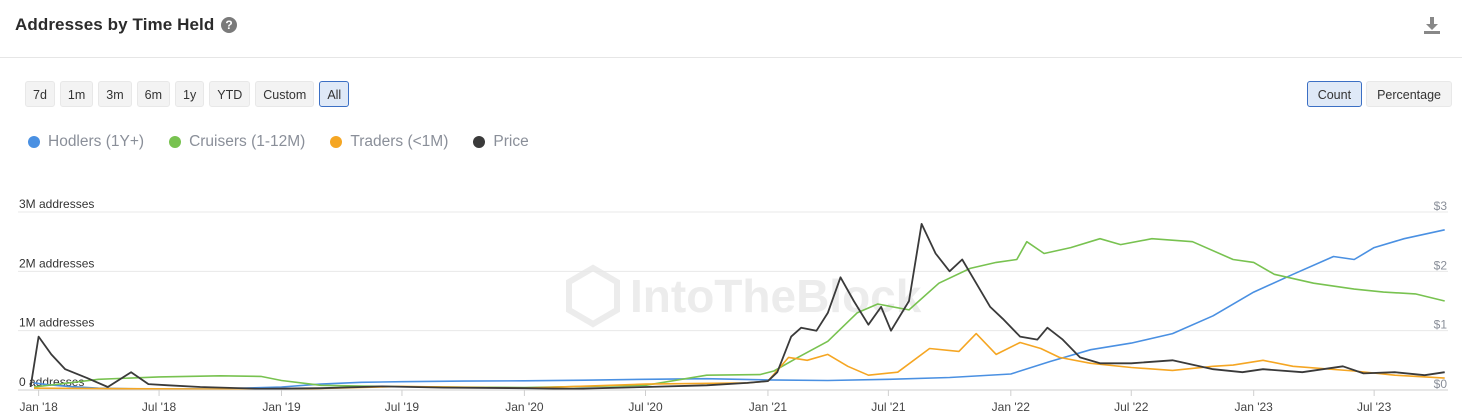 Image resolution: width=1462 pixels, height=417 pixels. I want to click on legend-label: Traders (<1M), so click(399, 141).